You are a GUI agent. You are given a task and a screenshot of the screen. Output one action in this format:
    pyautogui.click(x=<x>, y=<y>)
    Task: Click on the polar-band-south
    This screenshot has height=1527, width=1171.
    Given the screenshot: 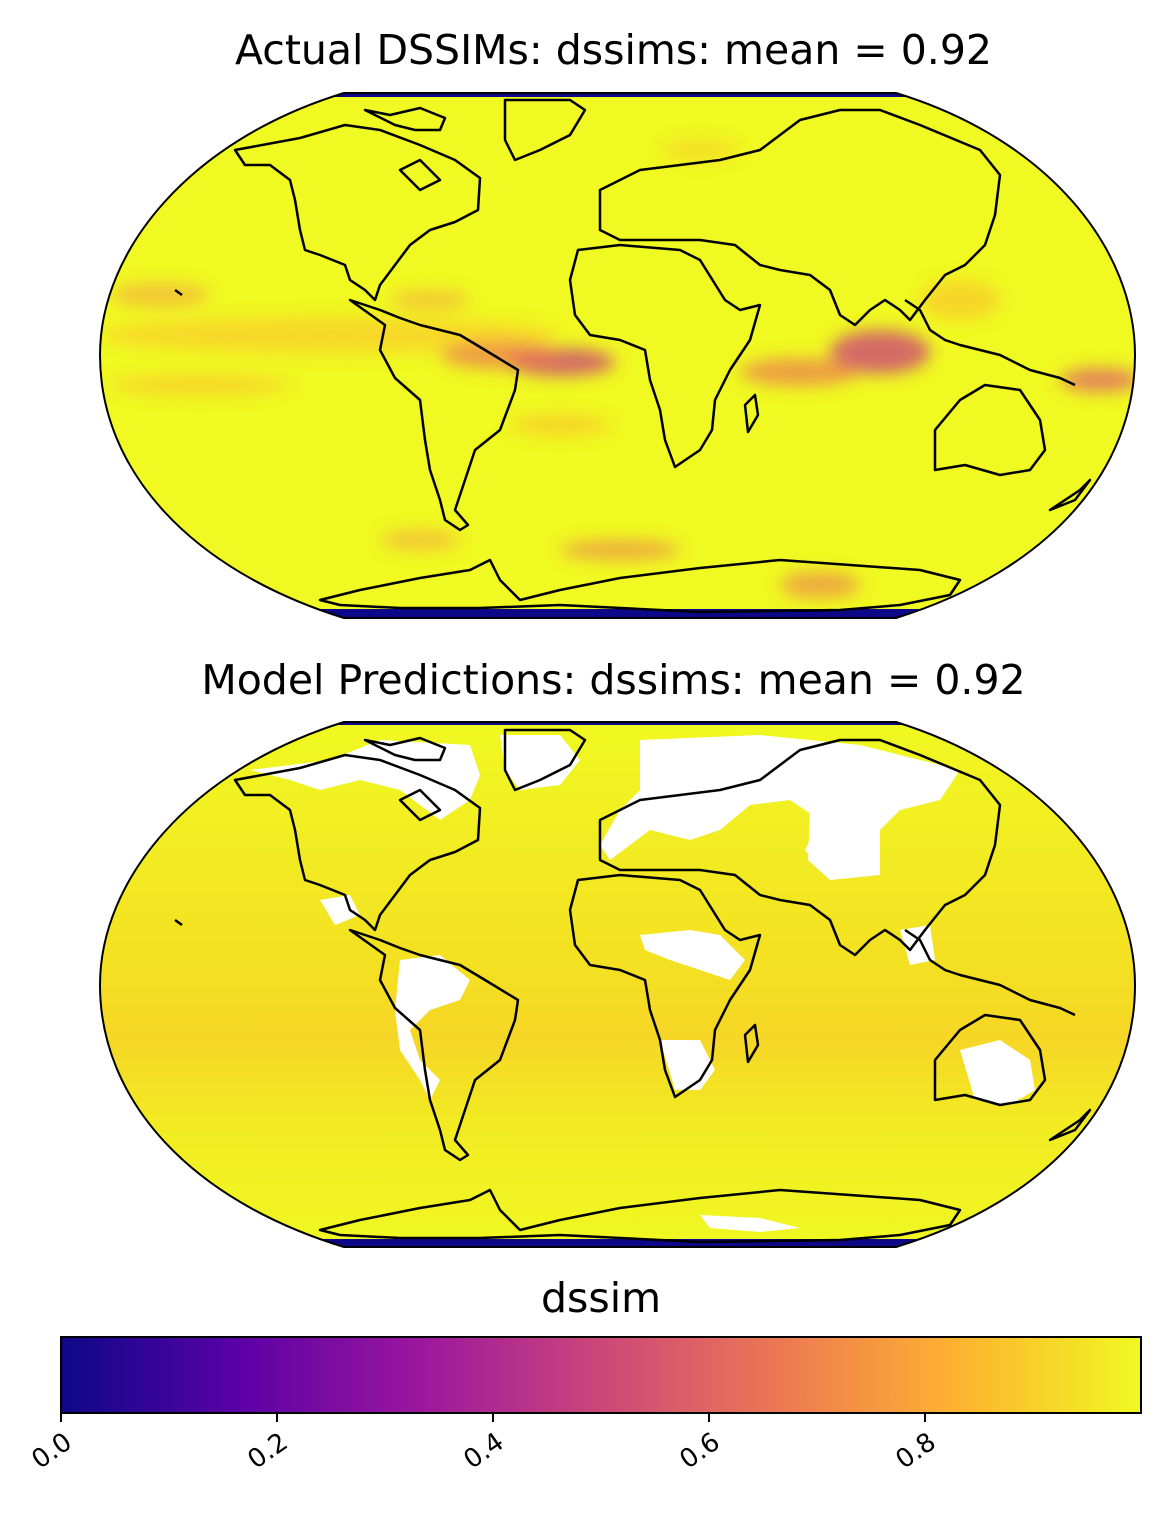 What is the action you would take?
    pyautogui.click(x=617, y=613)
    